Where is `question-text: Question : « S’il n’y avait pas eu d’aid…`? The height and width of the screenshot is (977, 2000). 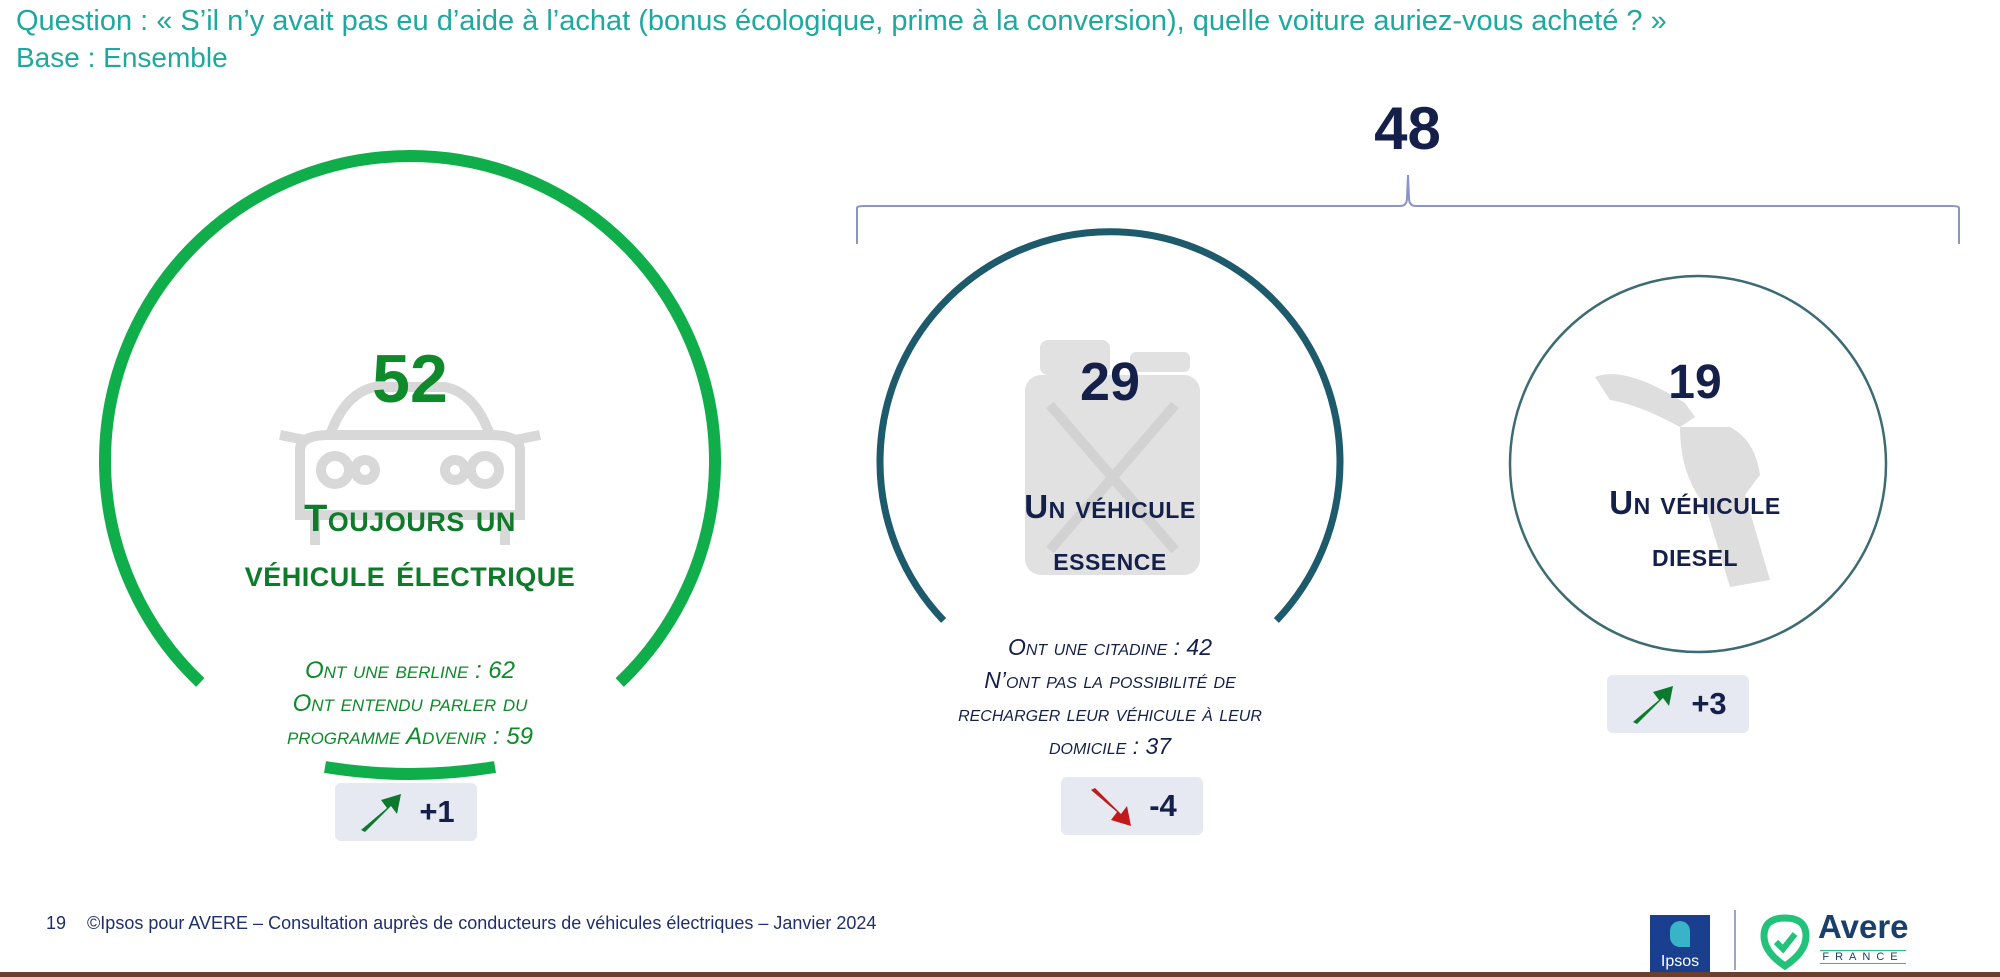
question-text: Question : « S’il n’y avait pas eu d’aid… is located at coordinates (841, 21).